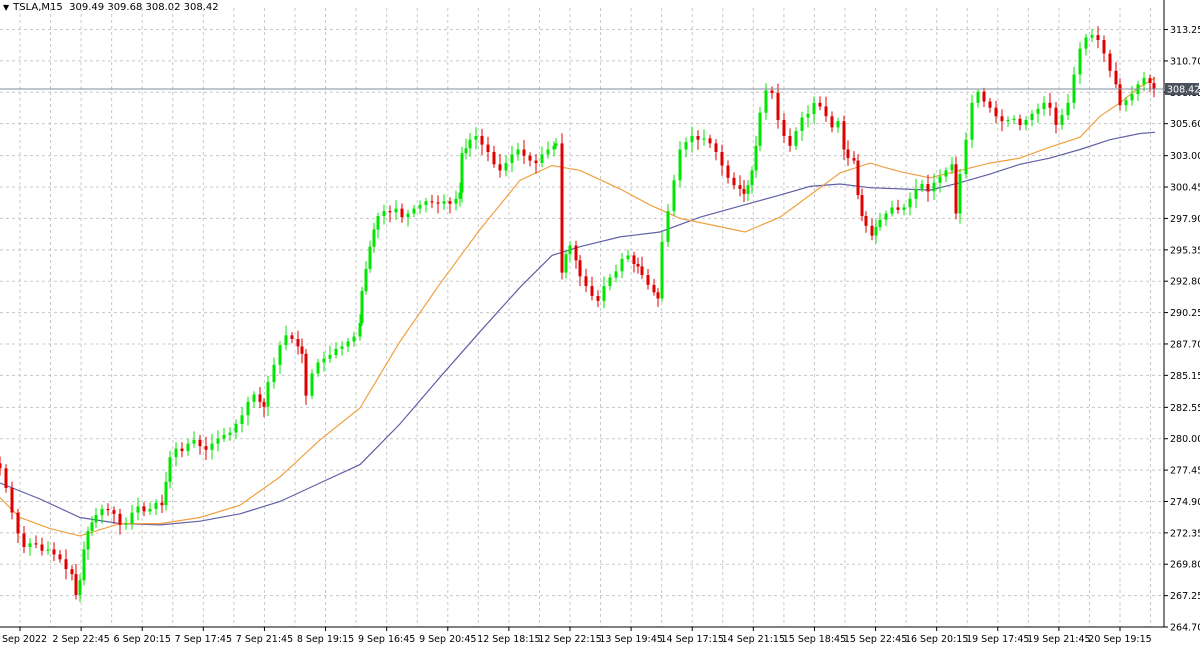 Image resolution: width=1200 pixels, height=647 pixels. I want to click on x-tick-label: 2 Sep 22:45, so click(80, 639).